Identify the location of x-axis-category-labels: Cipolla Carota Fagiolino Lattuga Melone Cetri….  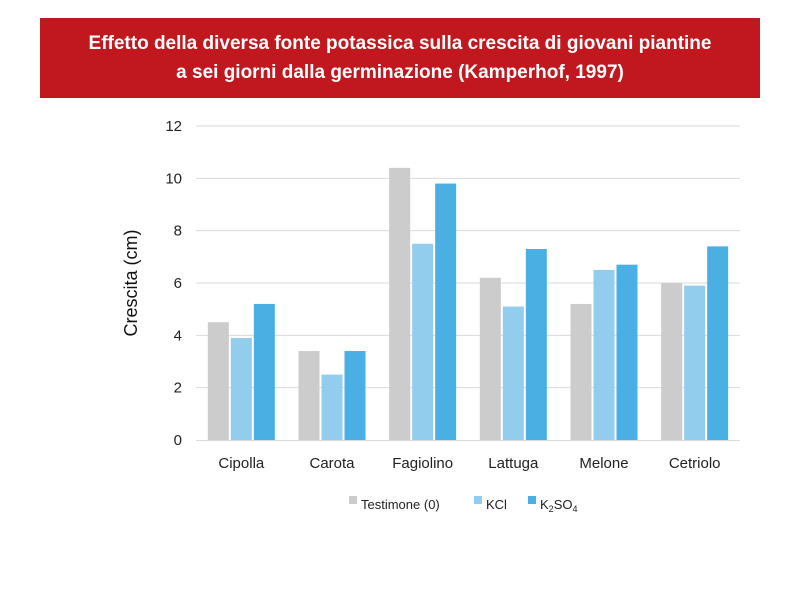
(469, 463).